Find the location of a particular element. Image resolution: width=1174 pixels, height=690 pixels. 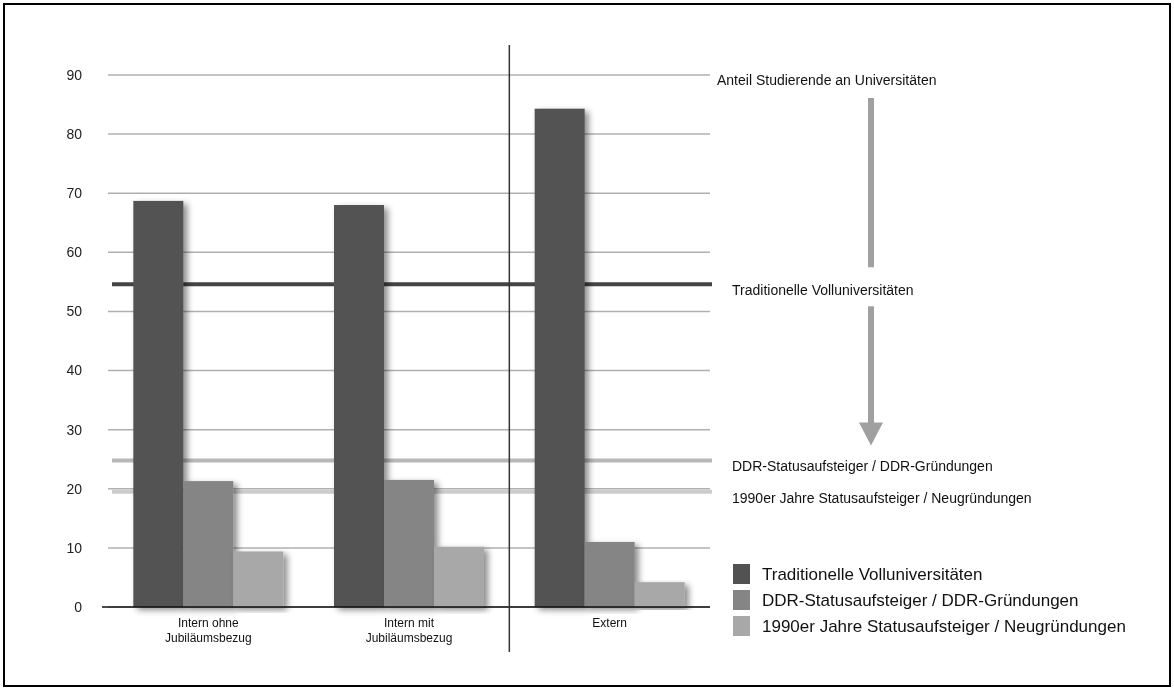

y-tick-label: 40 is located at coordinates (74, 370).